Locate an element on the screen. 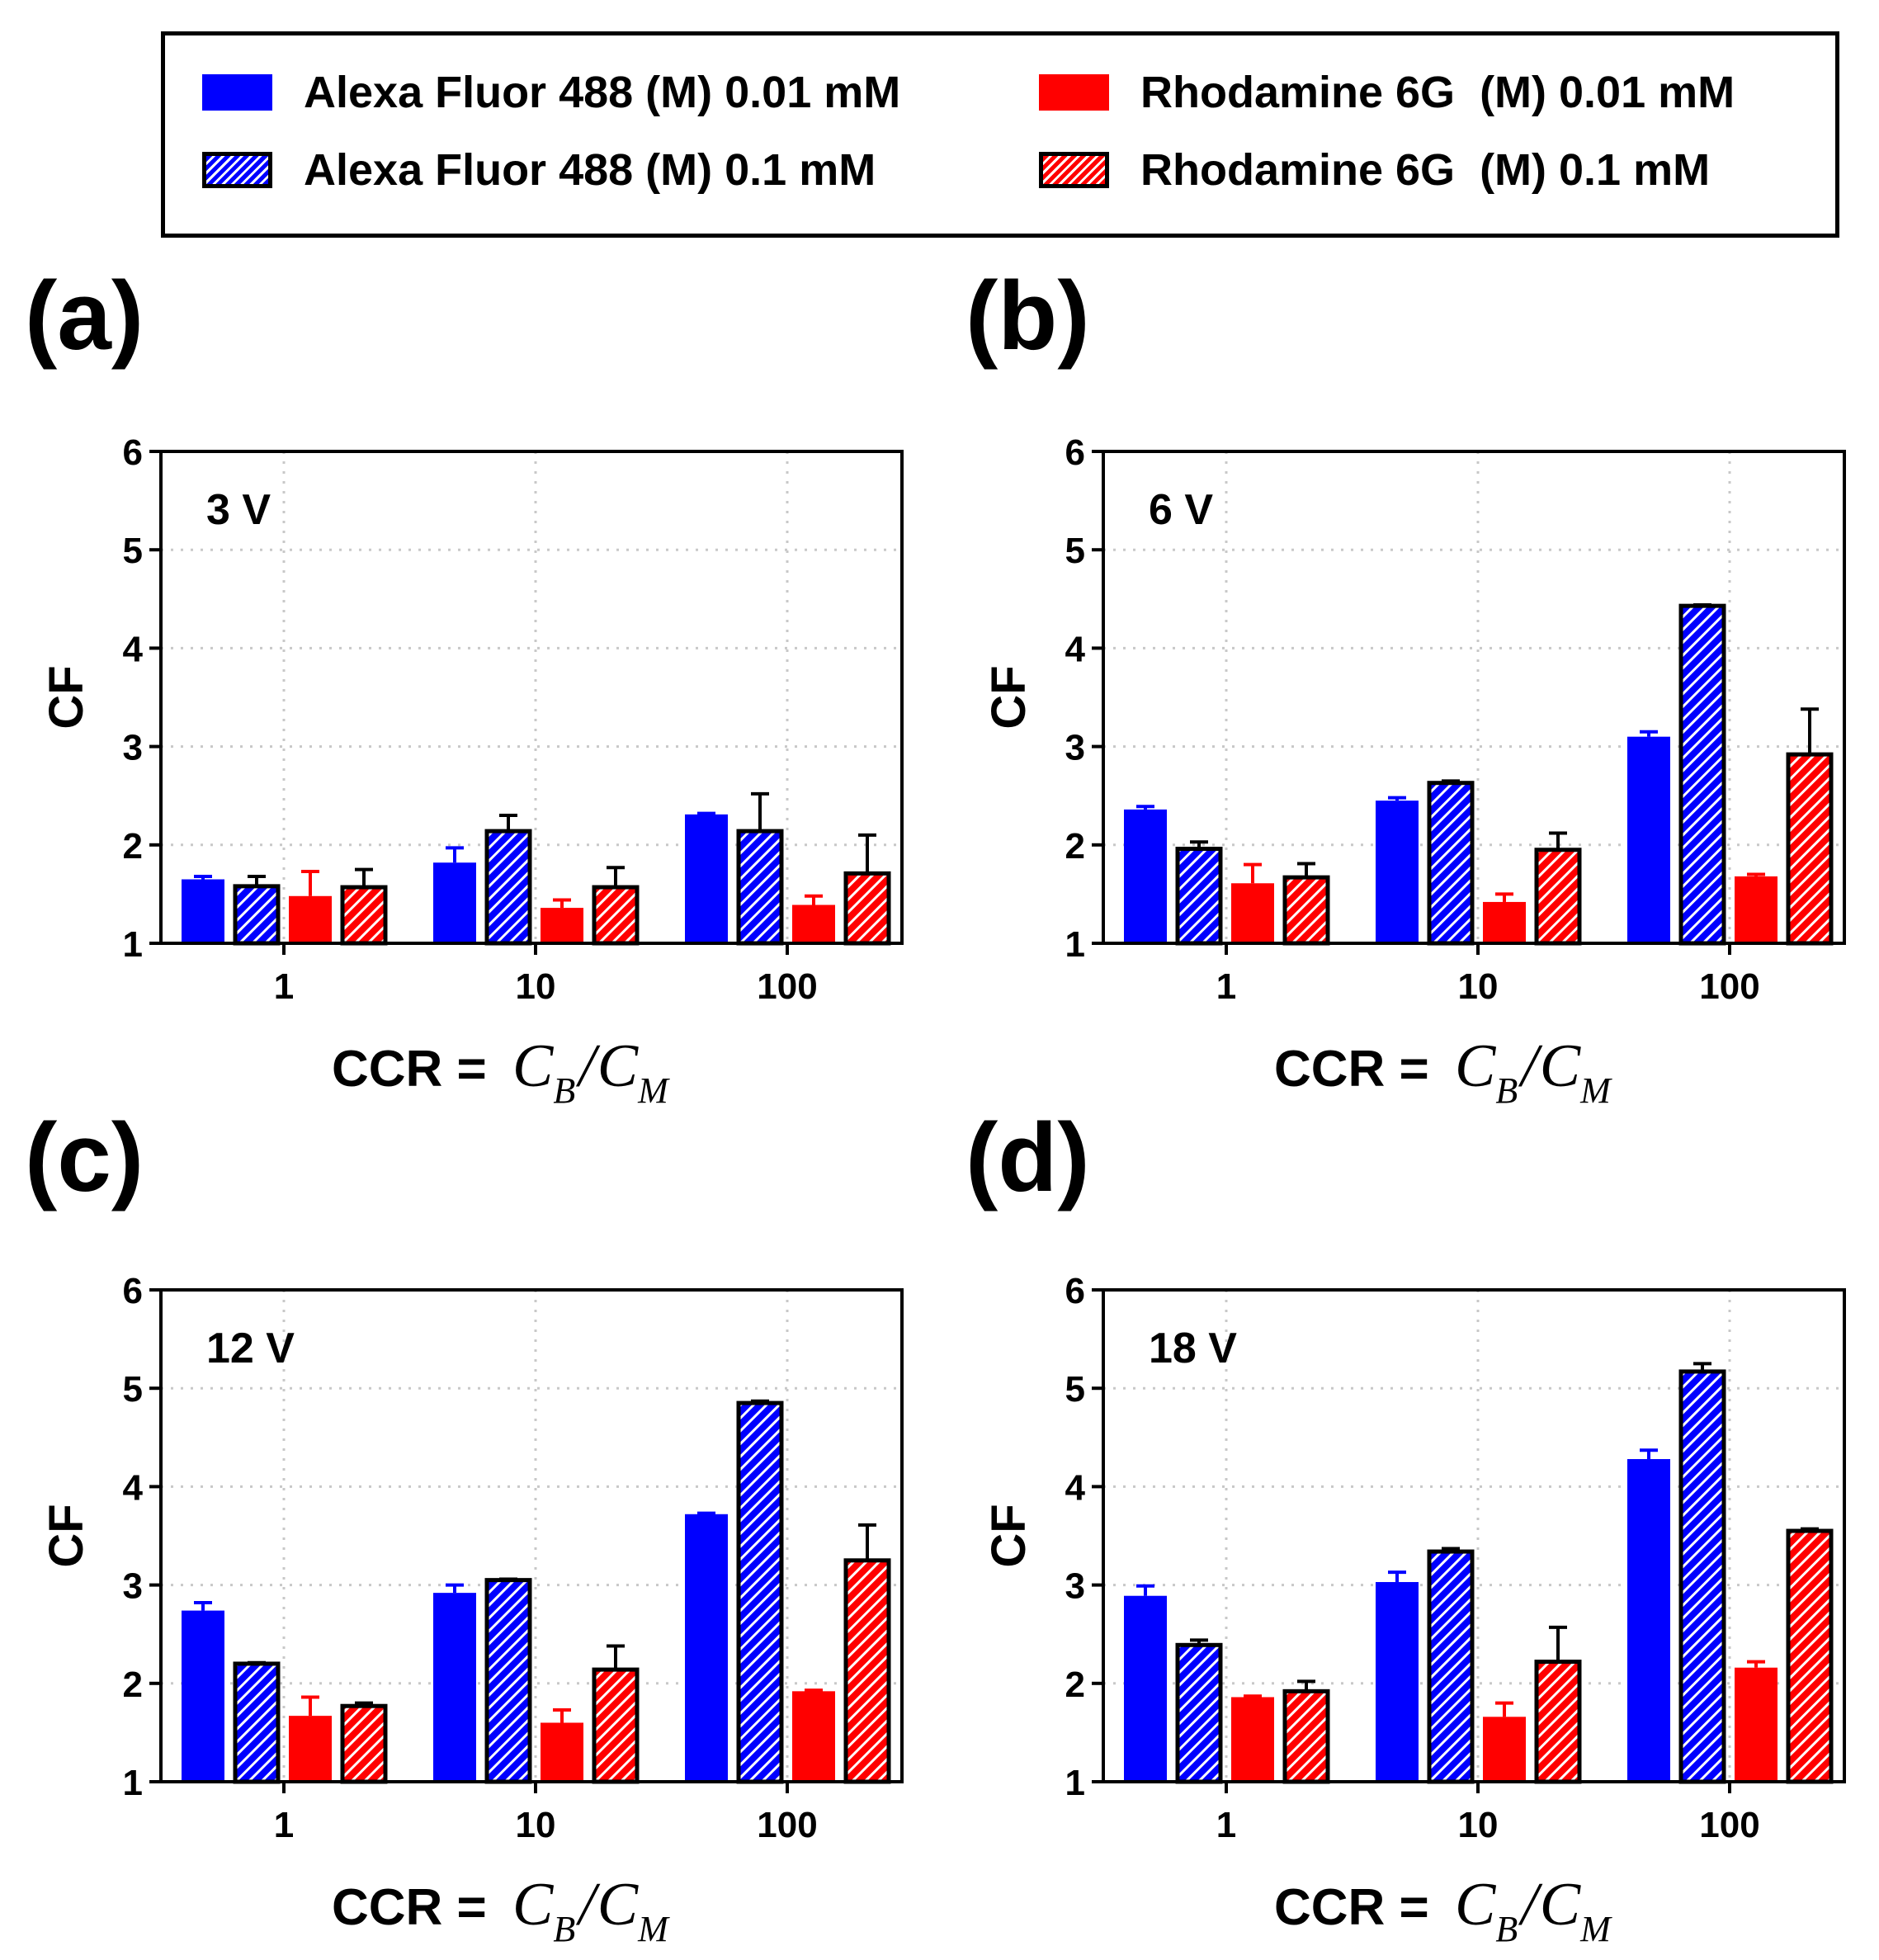 Image resolution: width=1879 pixels, height=1960 pixels. voltage-annotation: 12 V is located at coordinates (250, 1348).